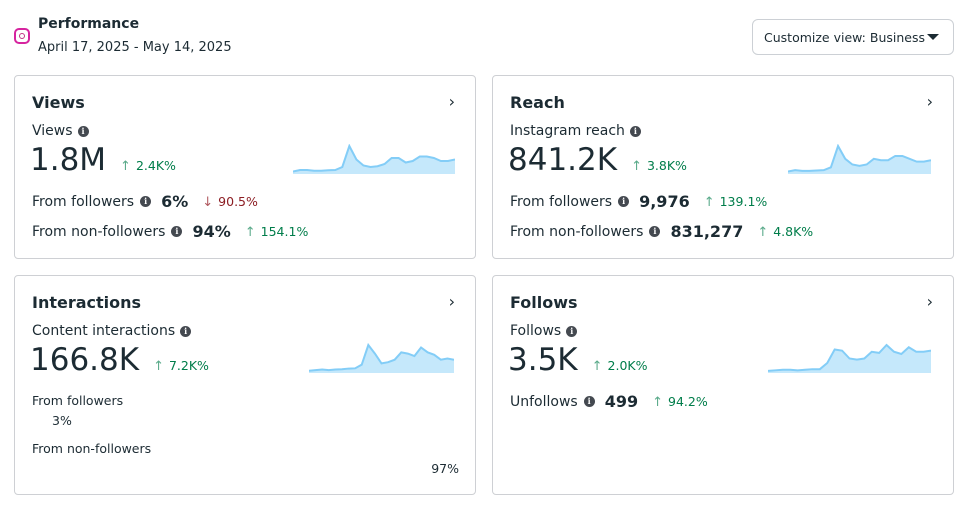  I want to click on nonfollowers-value: 94%, so click(211, 231).